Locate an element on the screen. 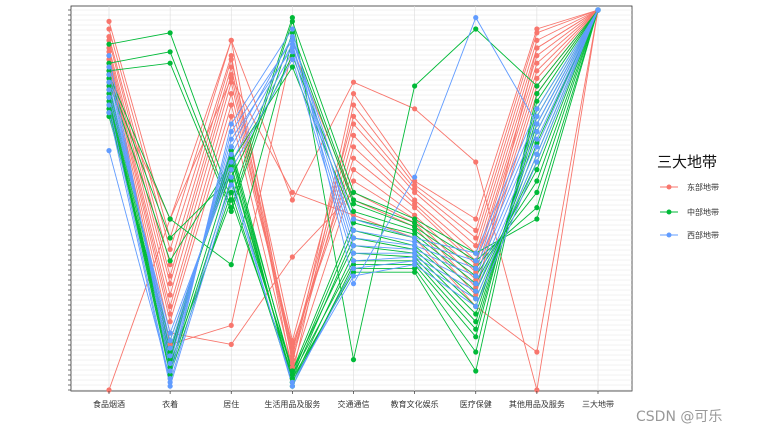 Image resolution: width=768 pixels, height=435 pixels. x-tick-label: 其他用品及服务 is located at coordinates (537, 404).